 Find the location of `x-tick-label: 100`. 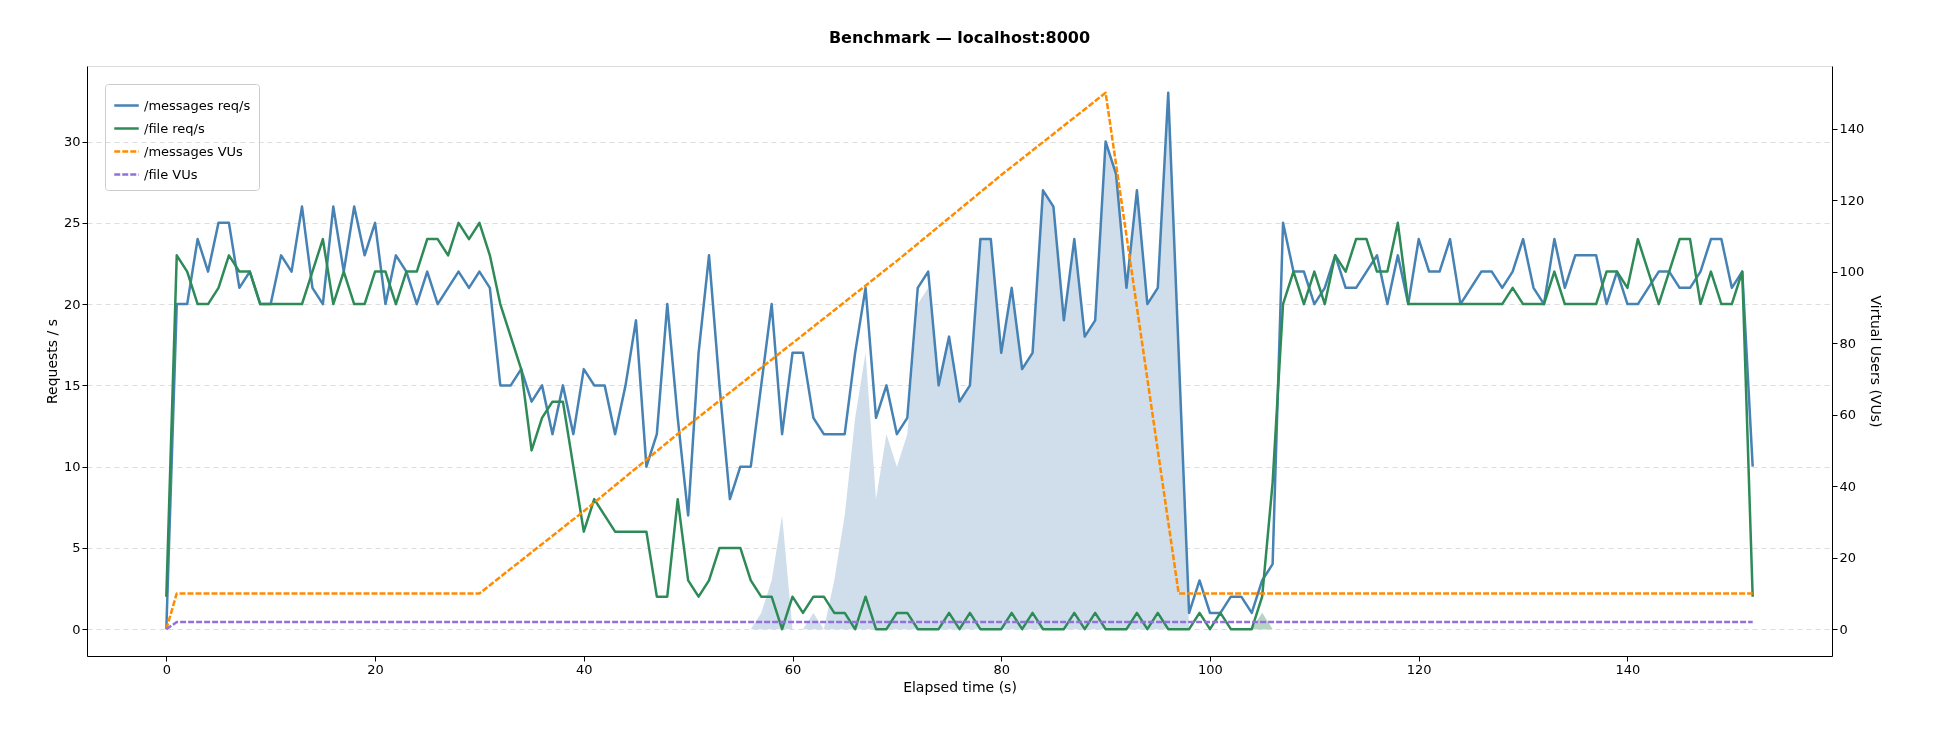

x-tick-label: 100 is located at coordinates (1210, 669).